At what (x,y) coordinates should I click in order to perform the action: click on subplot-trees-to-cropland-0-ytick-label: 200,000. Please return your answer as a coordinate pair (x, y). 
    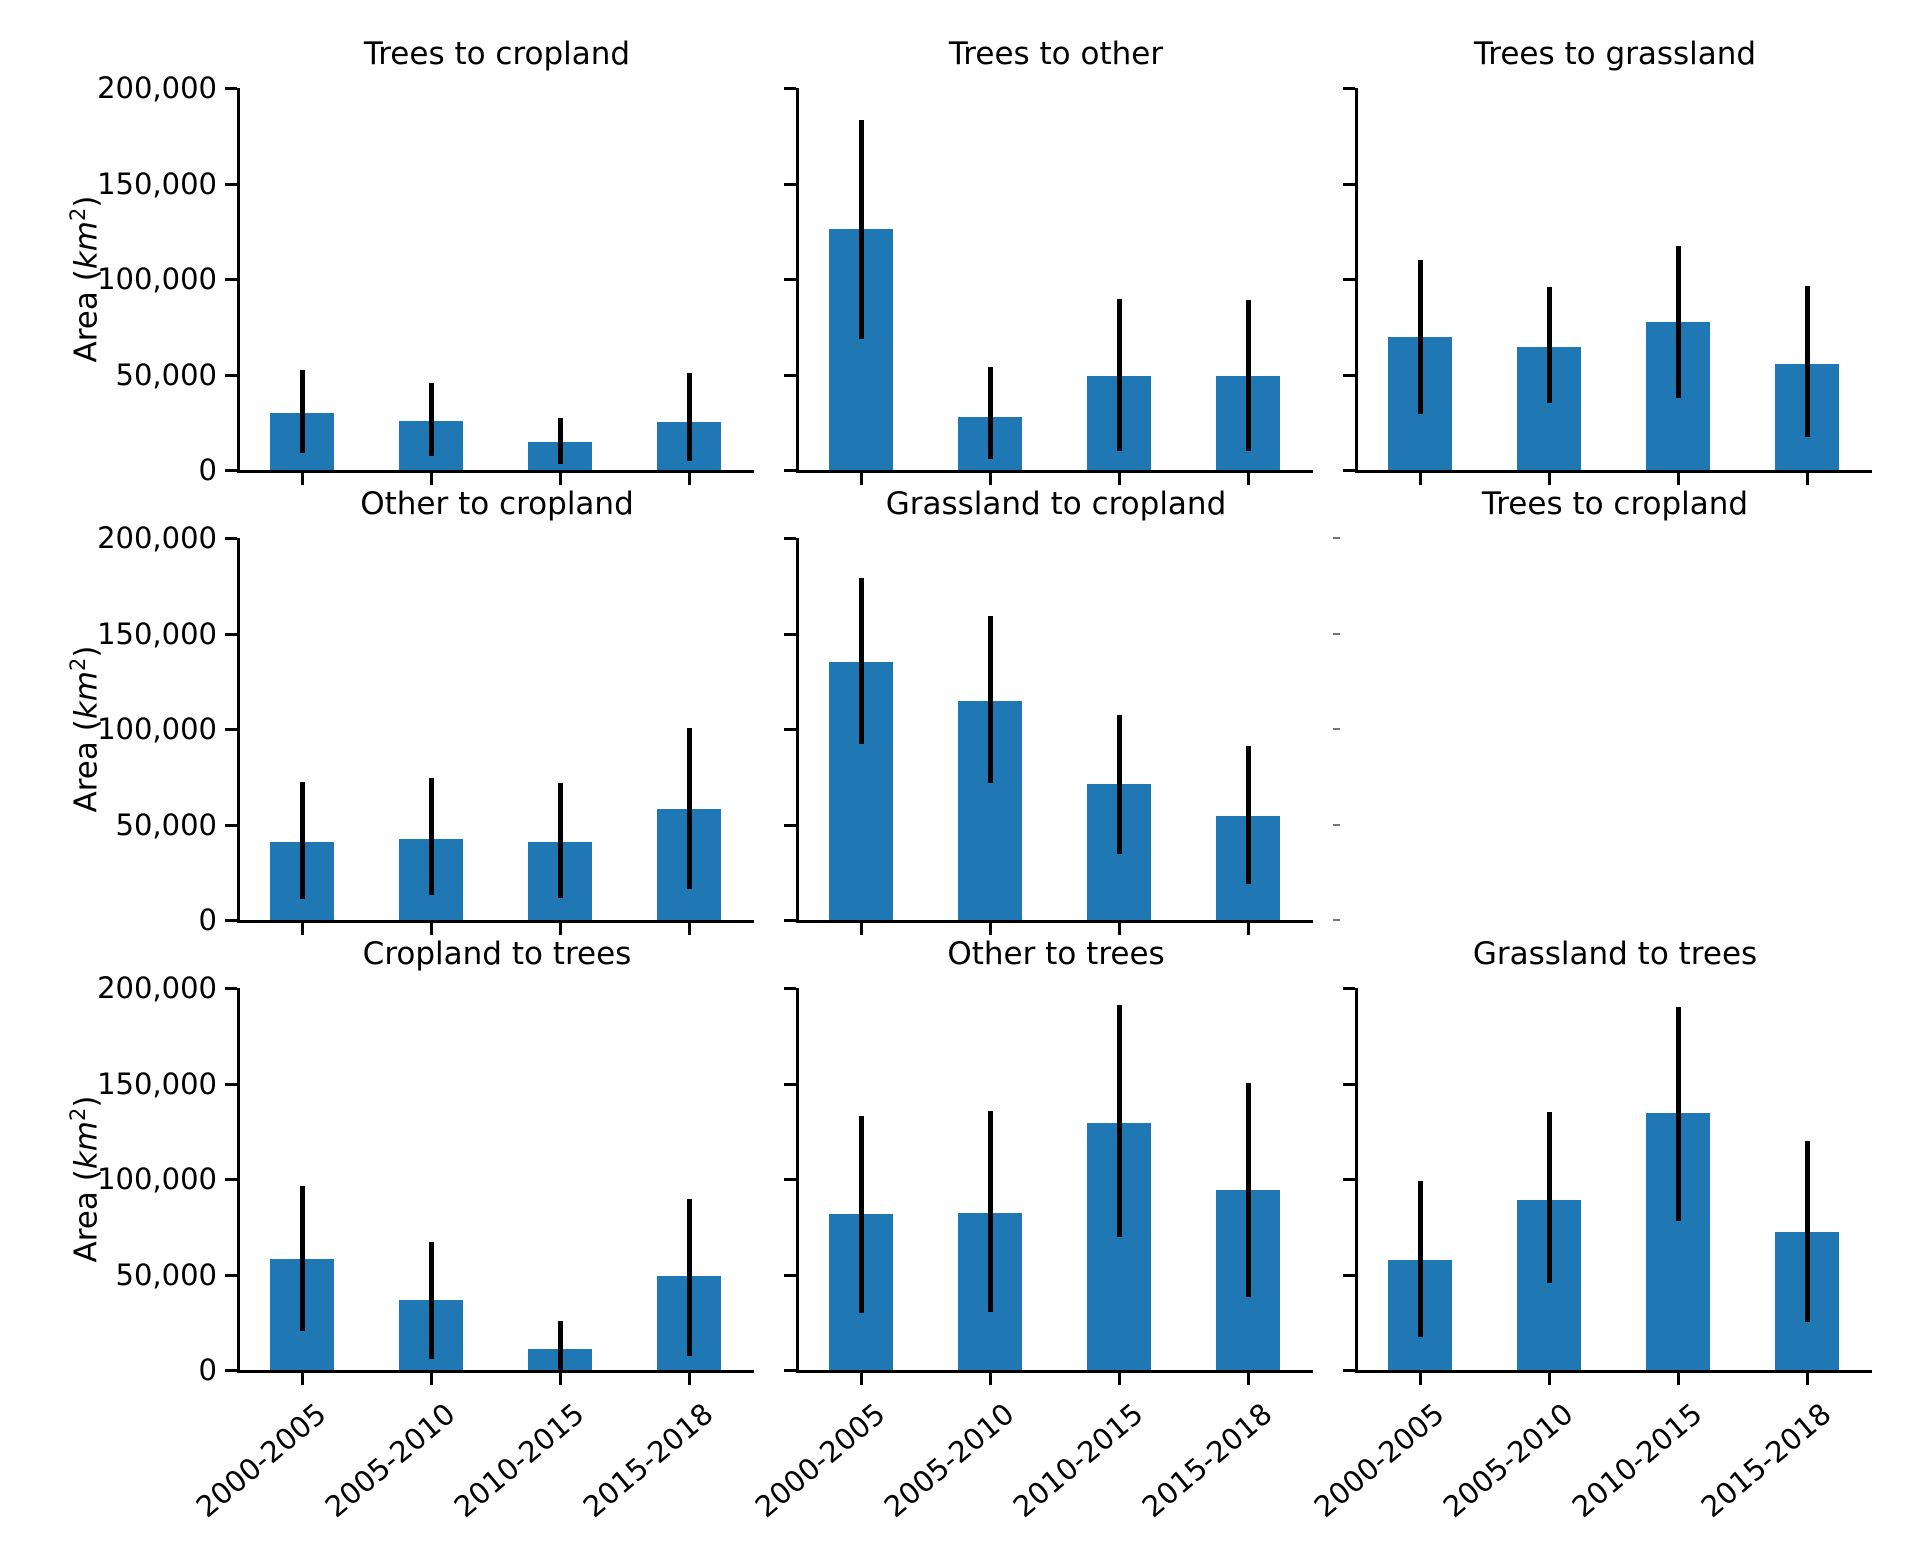
    Looking at the image, I should click on (157, 88).